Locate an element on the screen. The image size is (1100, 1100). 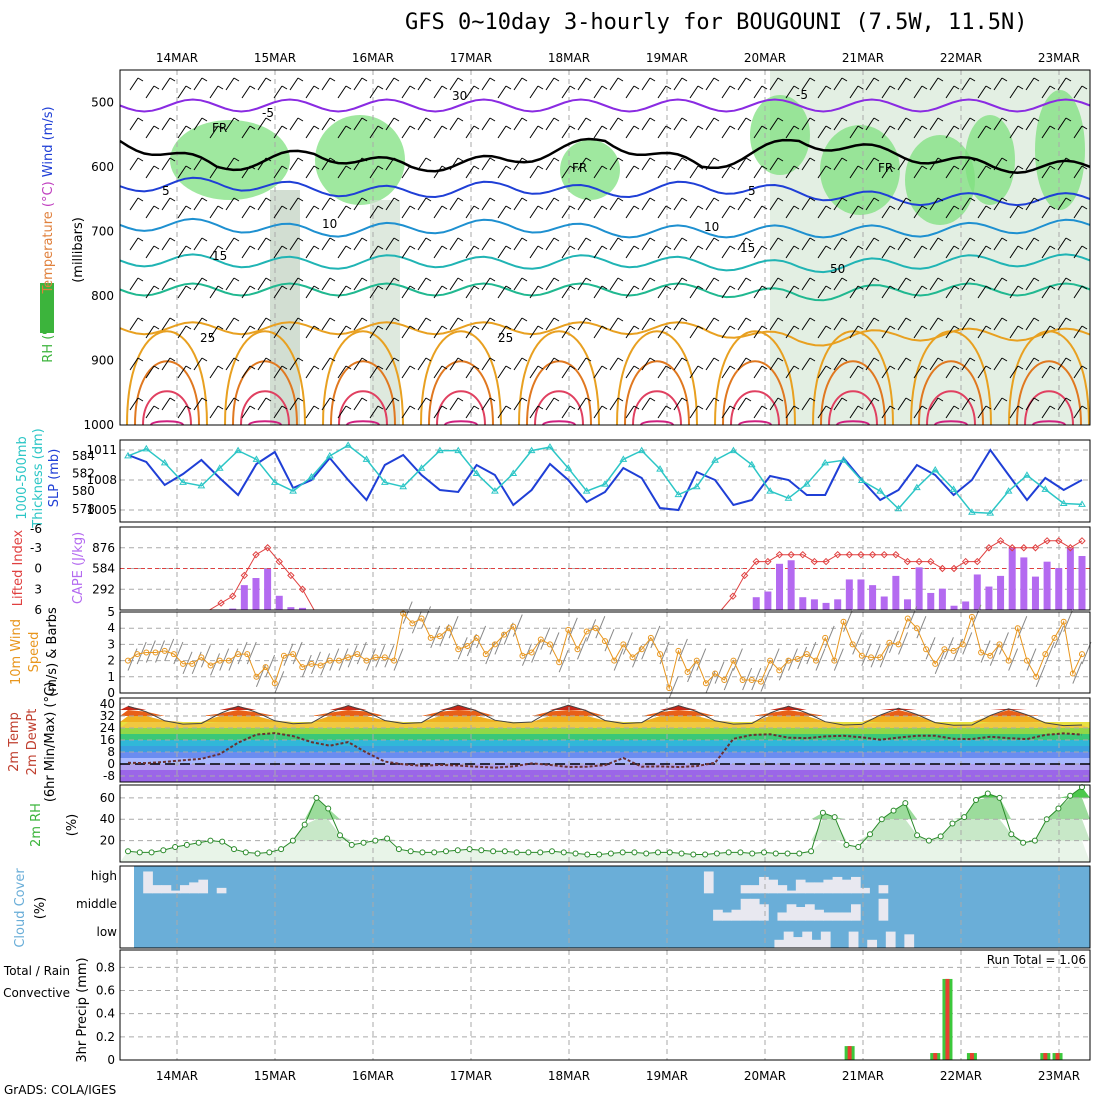
x-tick-bottom: 18MAR is located at coordinates (569, 1076).